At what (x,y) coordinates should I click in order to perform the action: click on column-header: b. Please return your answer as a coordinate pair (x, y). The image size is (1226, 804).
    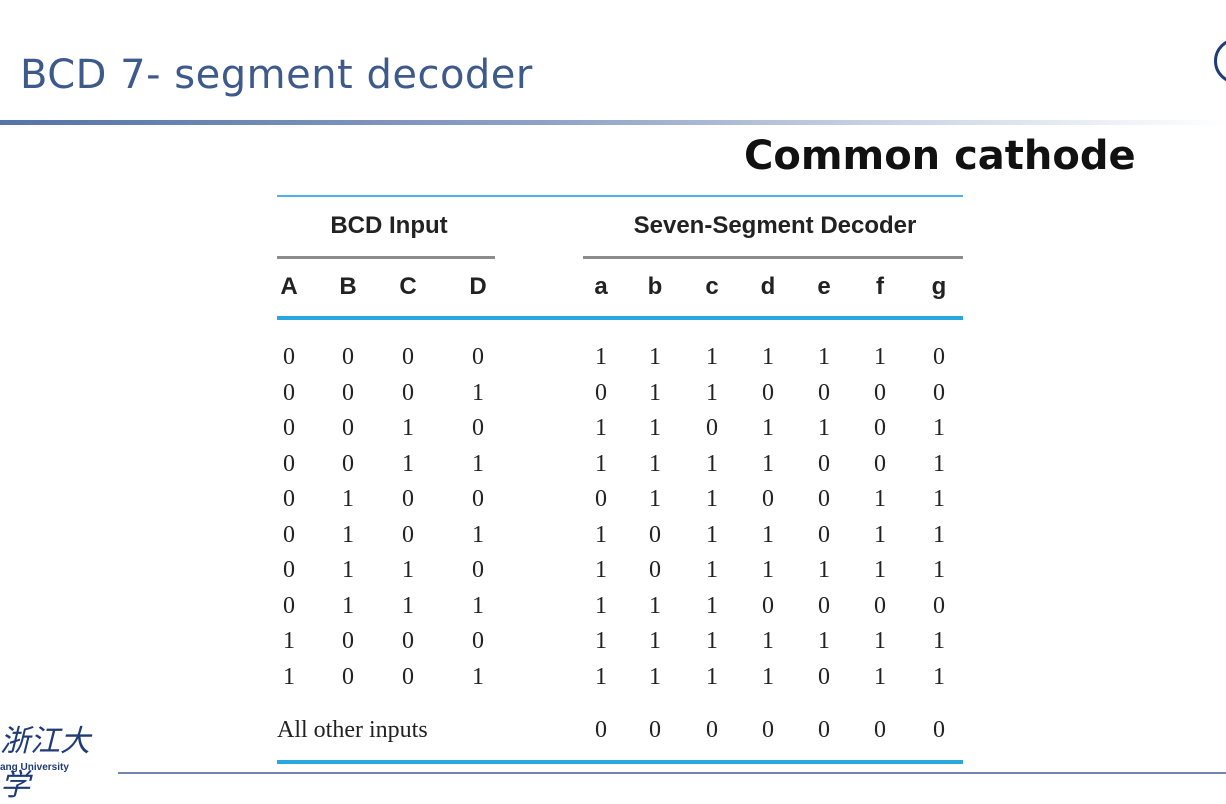
    Looking at the image, I should click on (655, 286).